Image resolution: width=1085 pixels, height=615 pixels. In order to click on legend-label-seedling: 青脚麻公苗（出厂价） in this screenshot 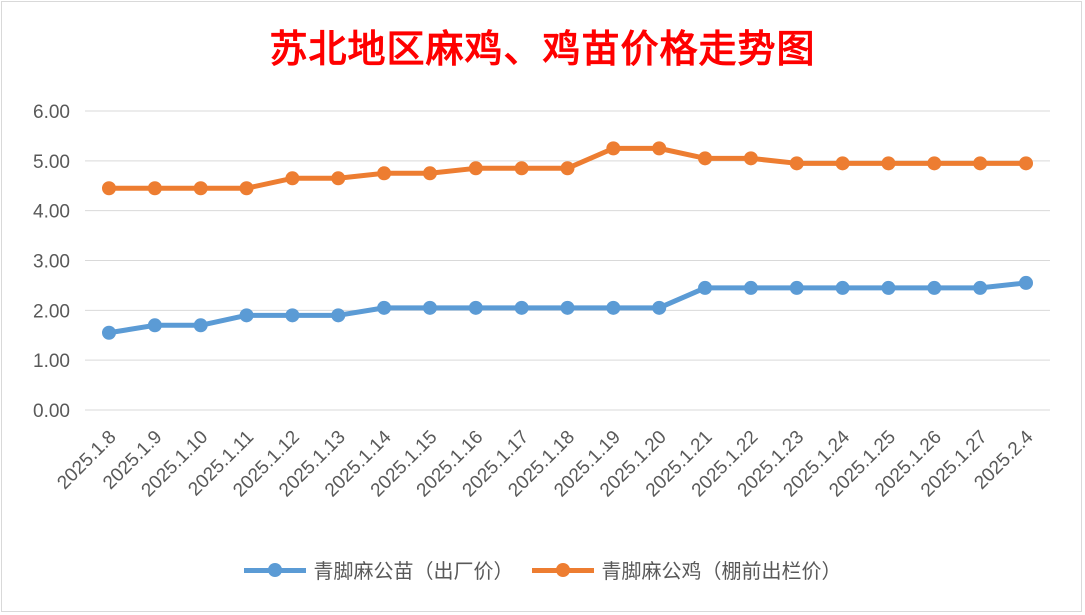, I will do `click(413, 571)`.